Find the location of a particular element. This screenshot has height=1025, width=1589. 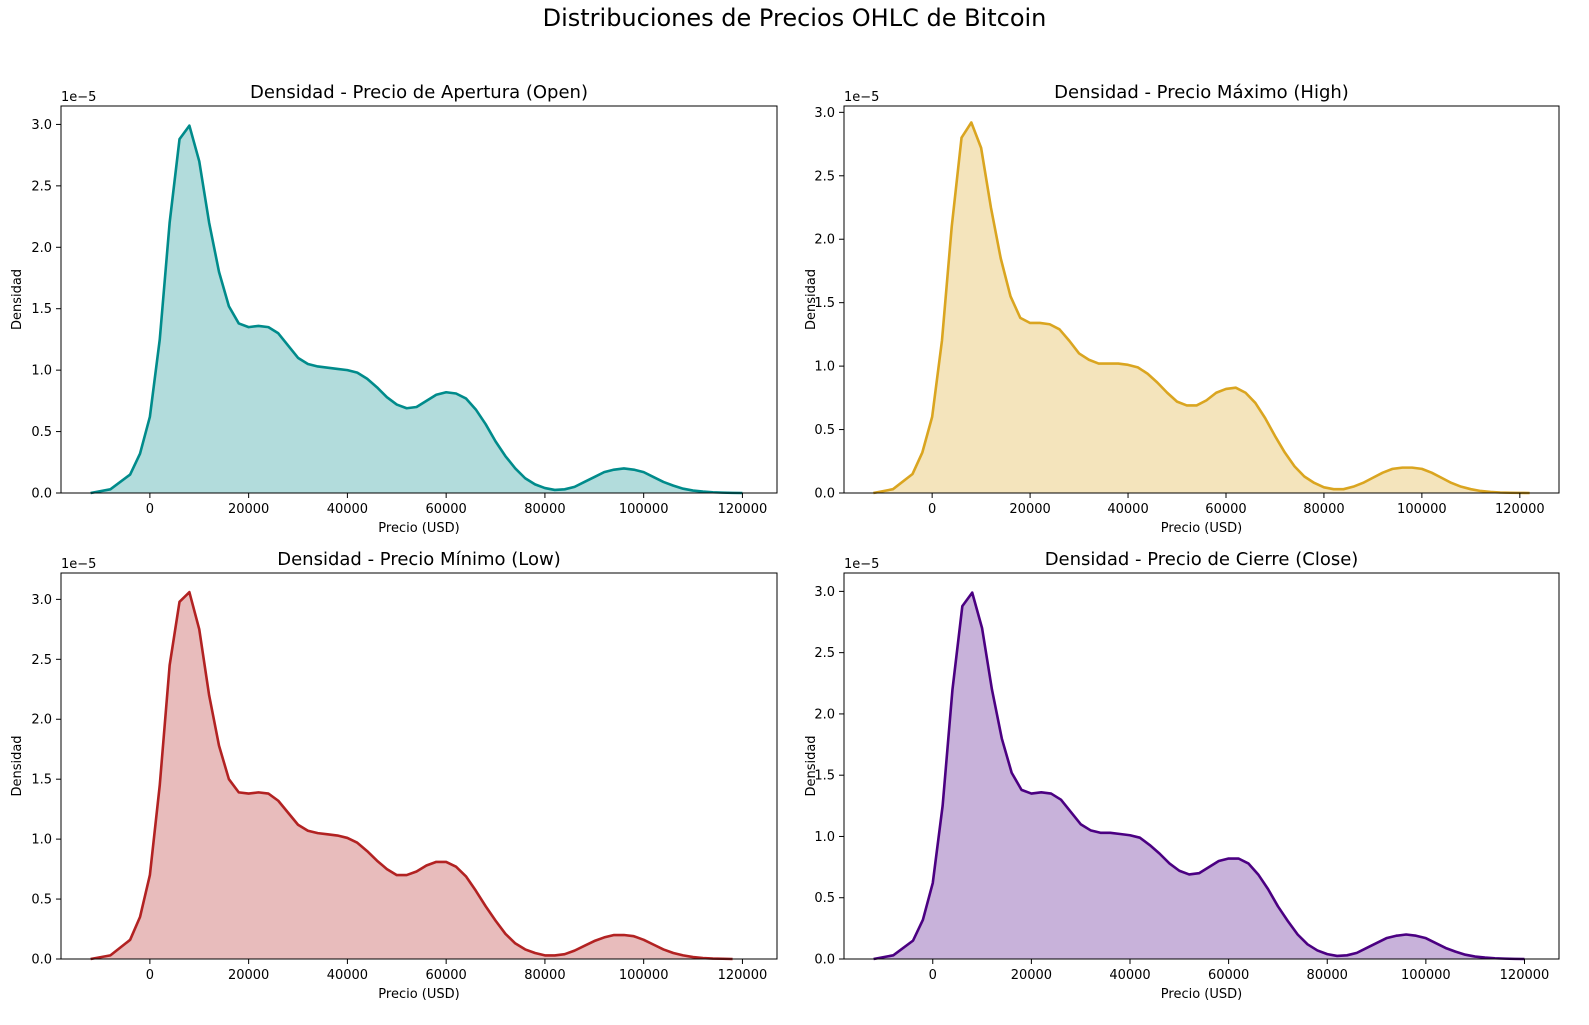

x-axis-label-open: Precio (USD) is located at coordinates (418, 528).